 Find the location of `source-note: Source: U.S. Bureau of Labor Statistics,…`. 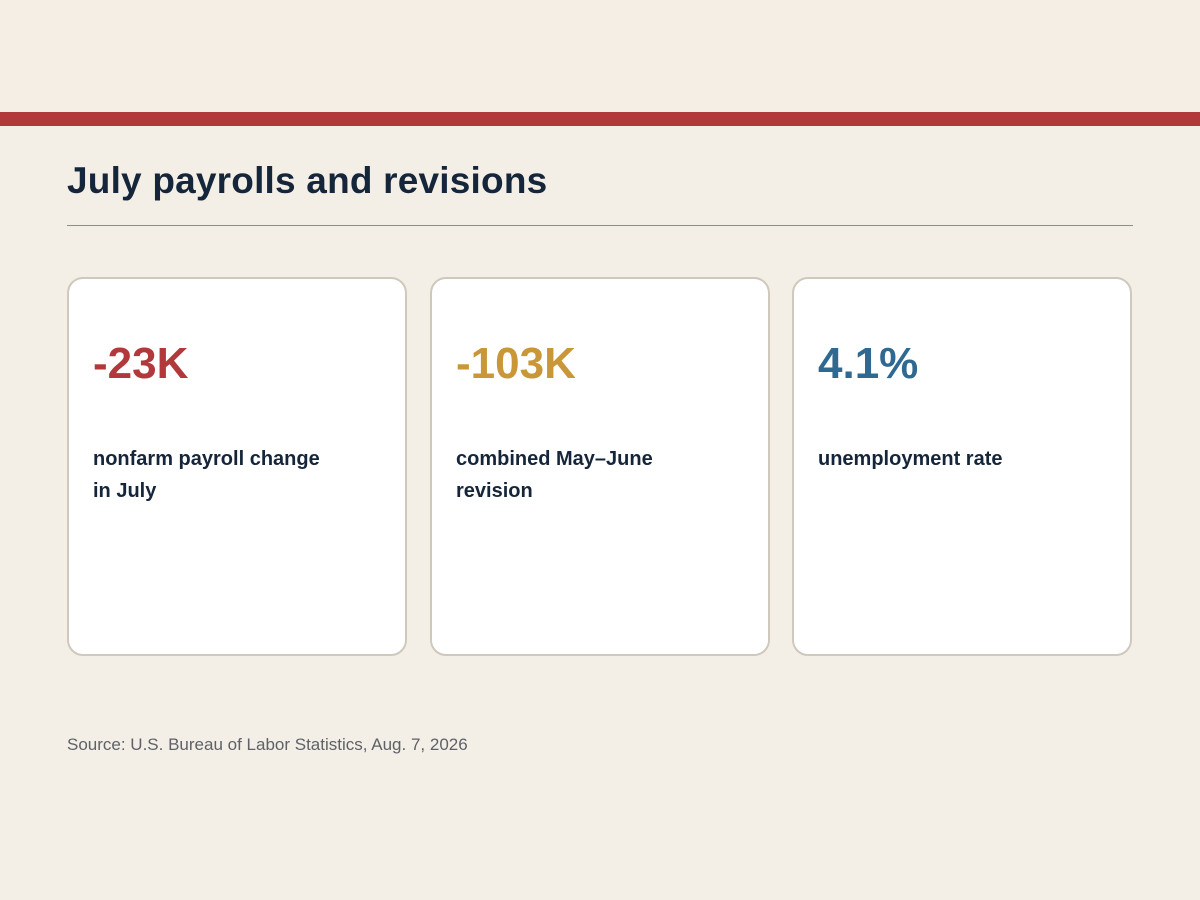

source-note: Source: U.S. Bureau of Labor Statistics,… is located at coordinates (267, 744).